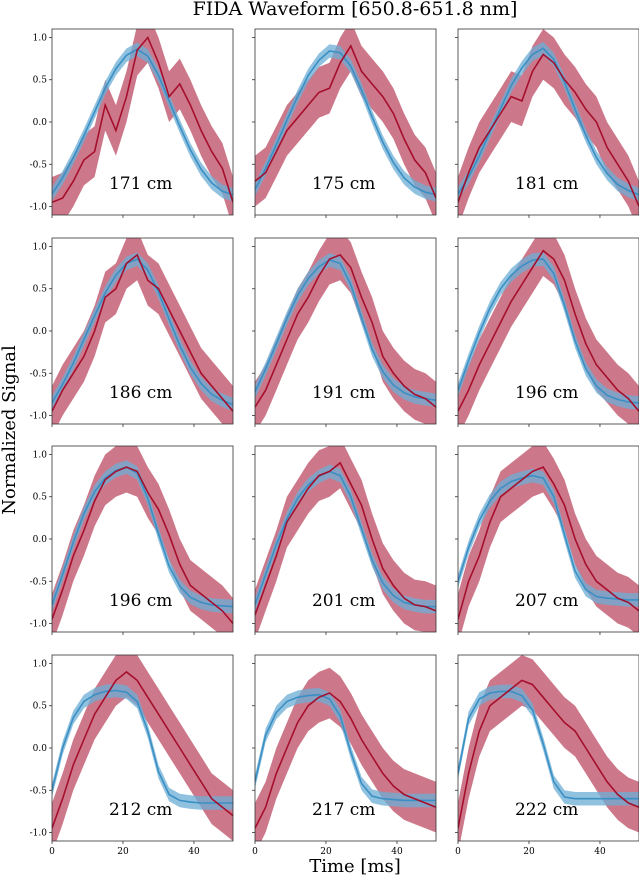  I want to click on panel-5: 191 cm, so click(344, 332).